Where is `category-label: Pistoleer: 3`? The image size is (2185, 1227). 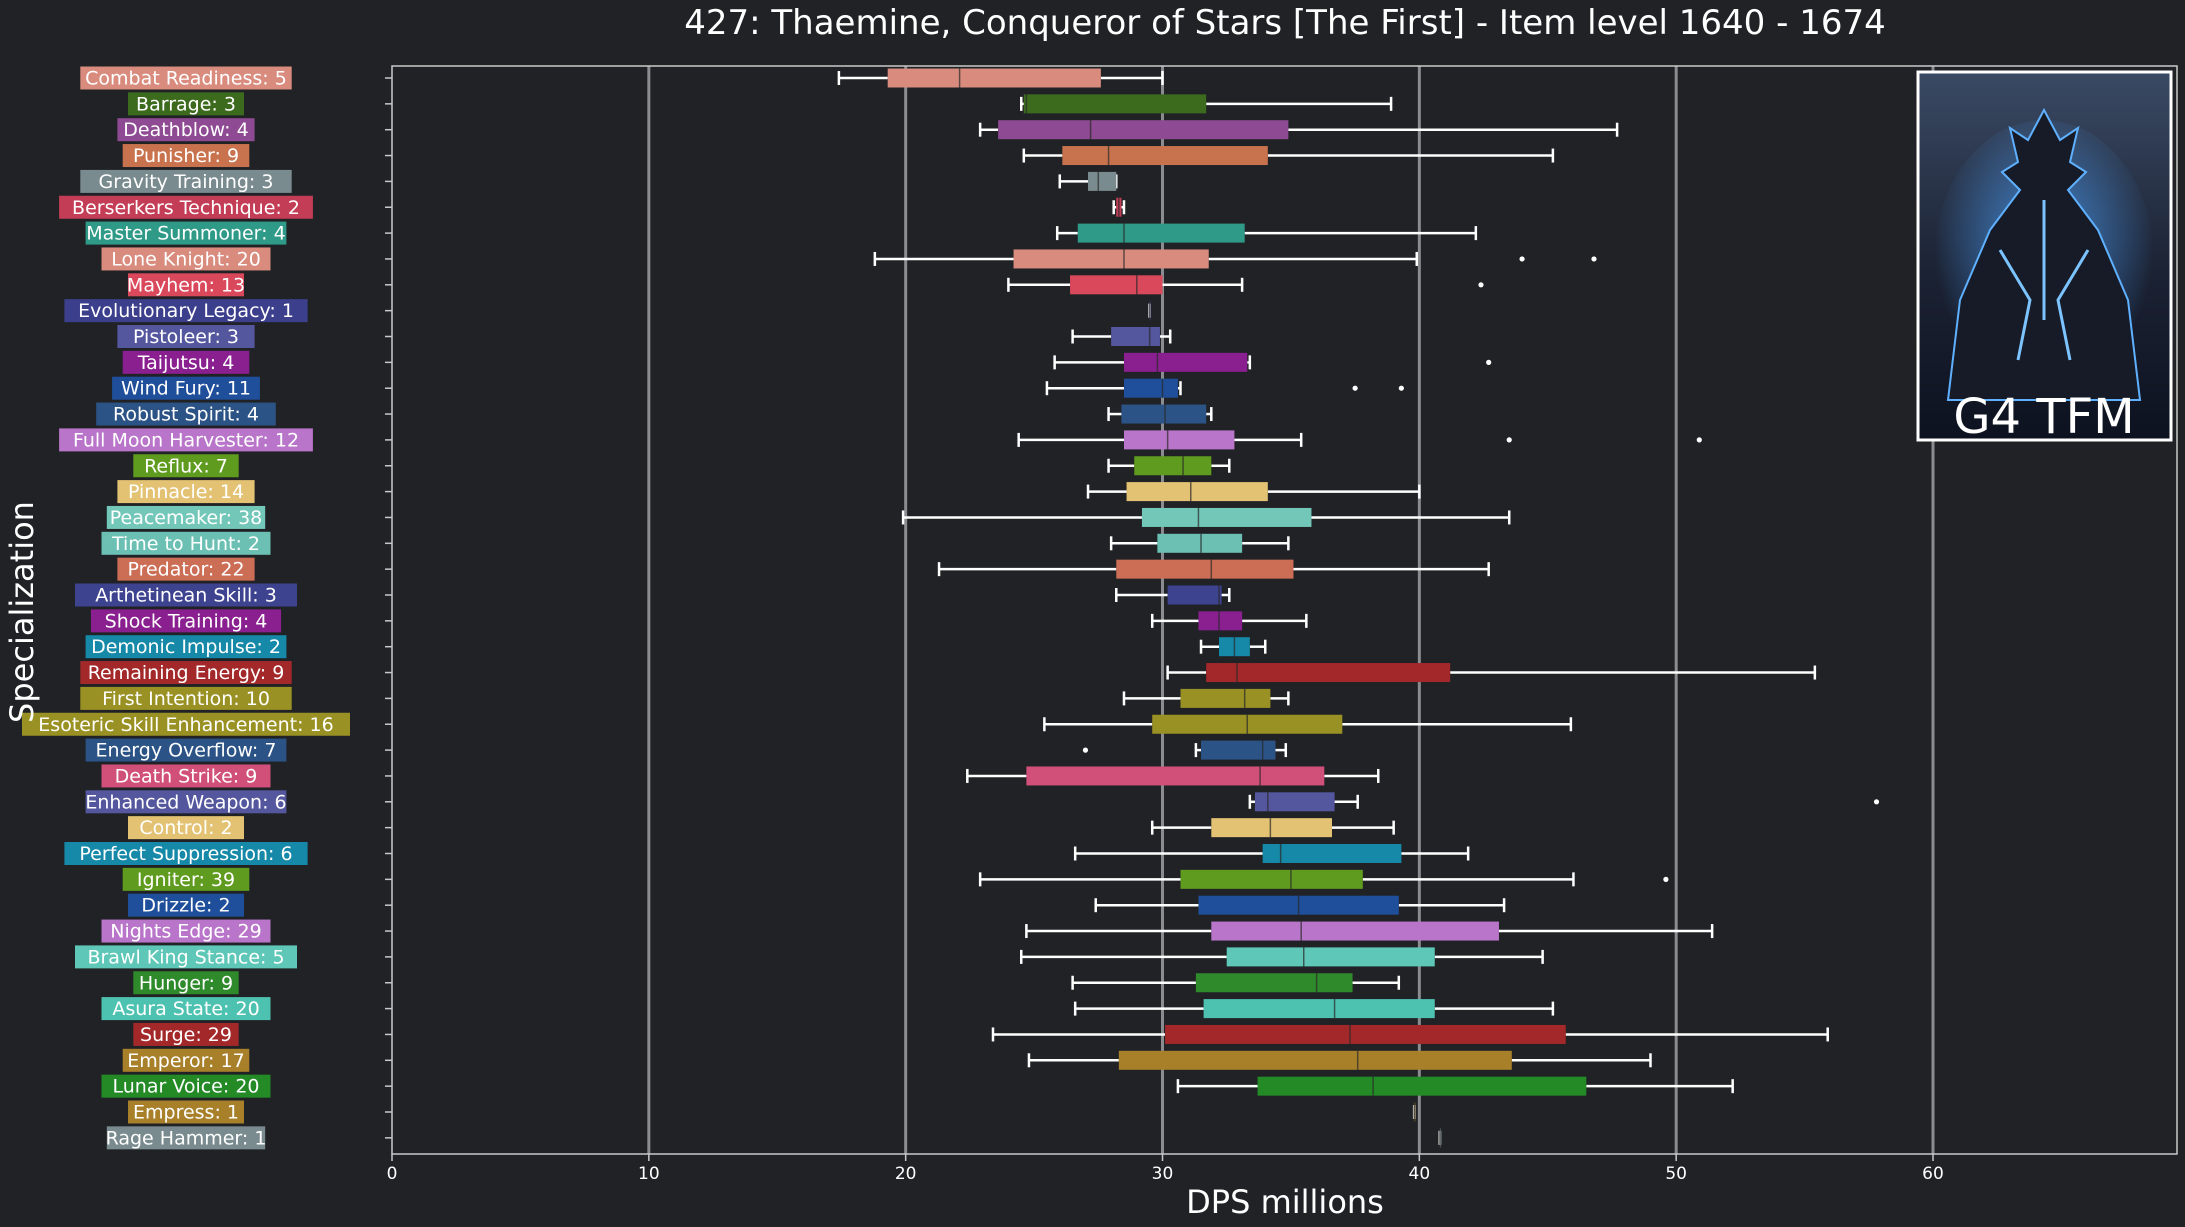
category-label: Pistoleer: 3 is located at coordinates (186, 337).